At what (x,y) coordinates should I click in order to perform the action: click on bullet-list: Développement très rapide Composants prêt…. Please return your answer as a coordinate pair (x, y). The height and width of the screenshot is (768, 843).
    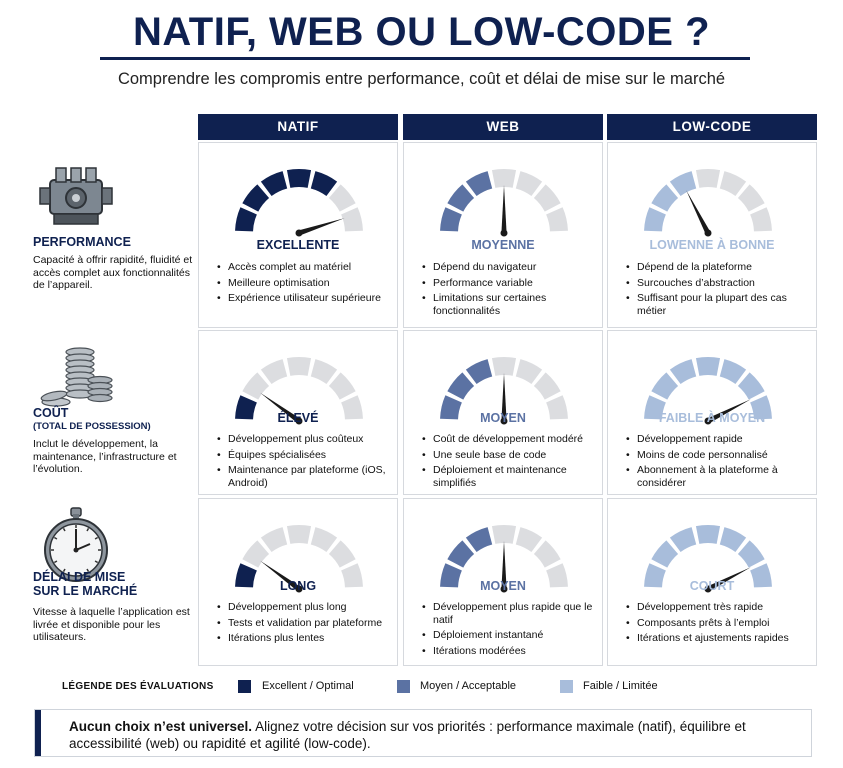
    Looking at the image, I should click on (715, 624).